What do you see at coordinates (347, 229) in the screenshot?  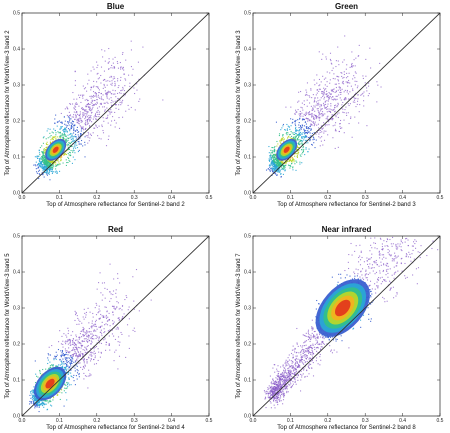 I see `panel-title: Near infrared` at bounding box center [347, 229].